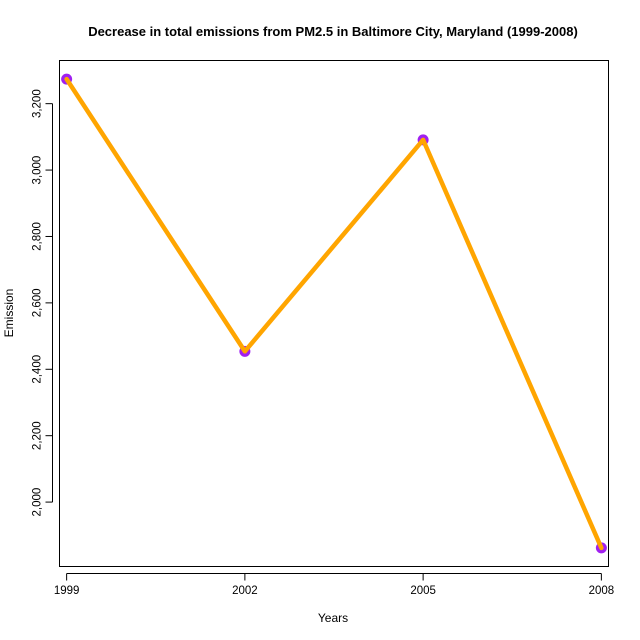 This screenshot has height=640, width=640. What do you see at coordinates (333, 618) in the screenshot?
I see `x-axis-label: Years` at bounding box center [333, 618].